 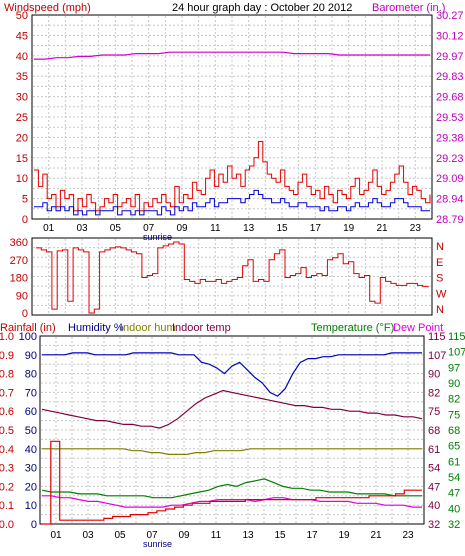 I want to click on rain-y-tick-label: 0.2, so click(x=7, y=487).